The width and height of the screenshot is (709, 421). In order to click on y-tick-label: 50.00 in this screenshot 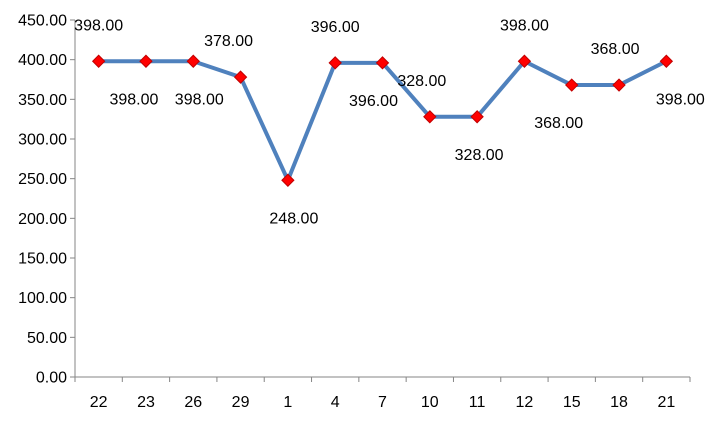, I will do `click(47, 338)`.